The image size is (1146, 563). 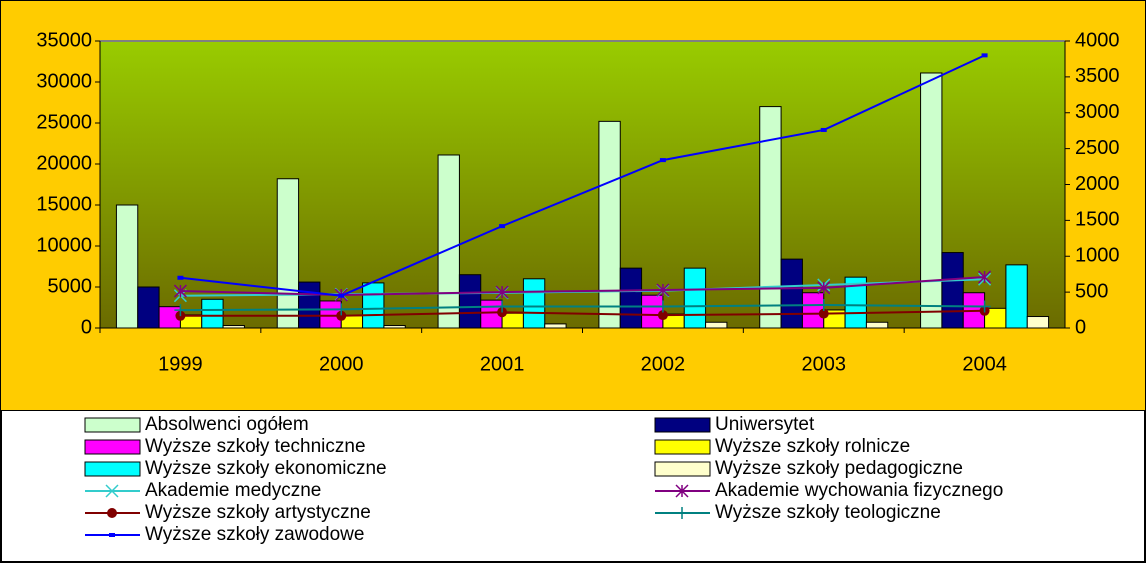 What do you see at coordinates (812, 446) in the screenshot?
I see `legend-label: Wyższe szkoły rolnicze` at bounding box center [812, 446].